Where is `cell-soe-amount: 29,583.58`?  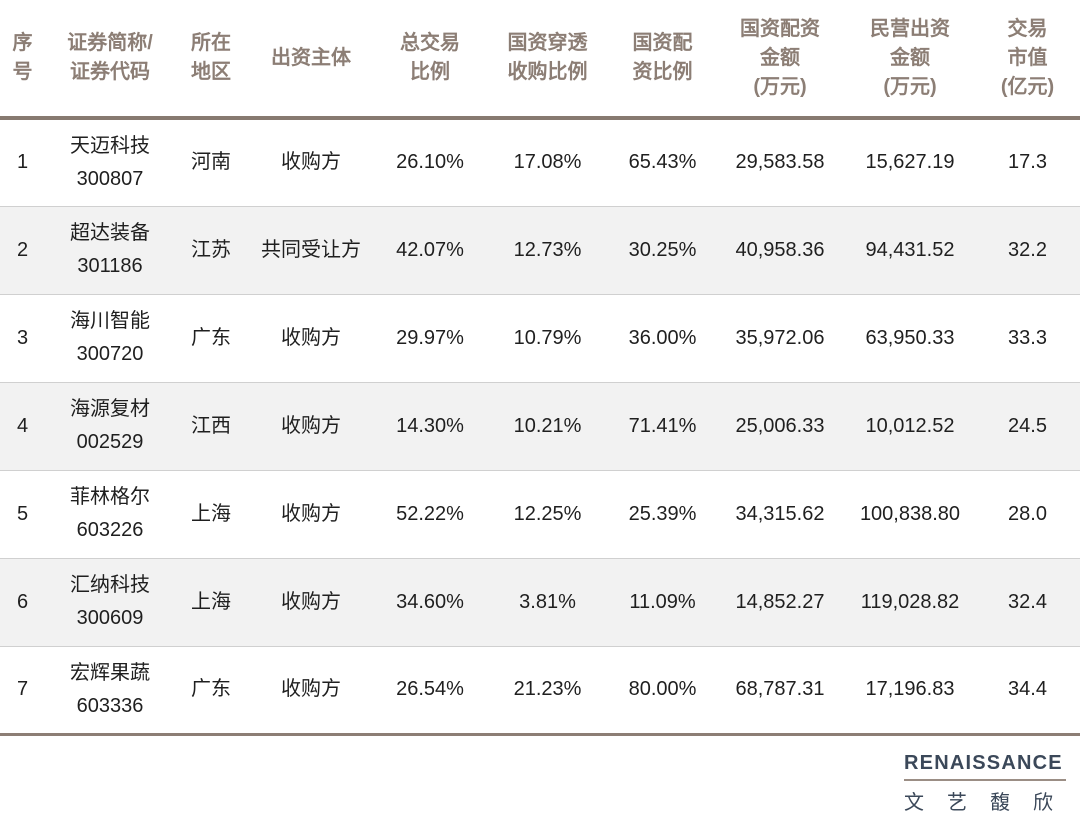 cell-soe-amount: 29,583.58 is located at coordinates (780, 162).